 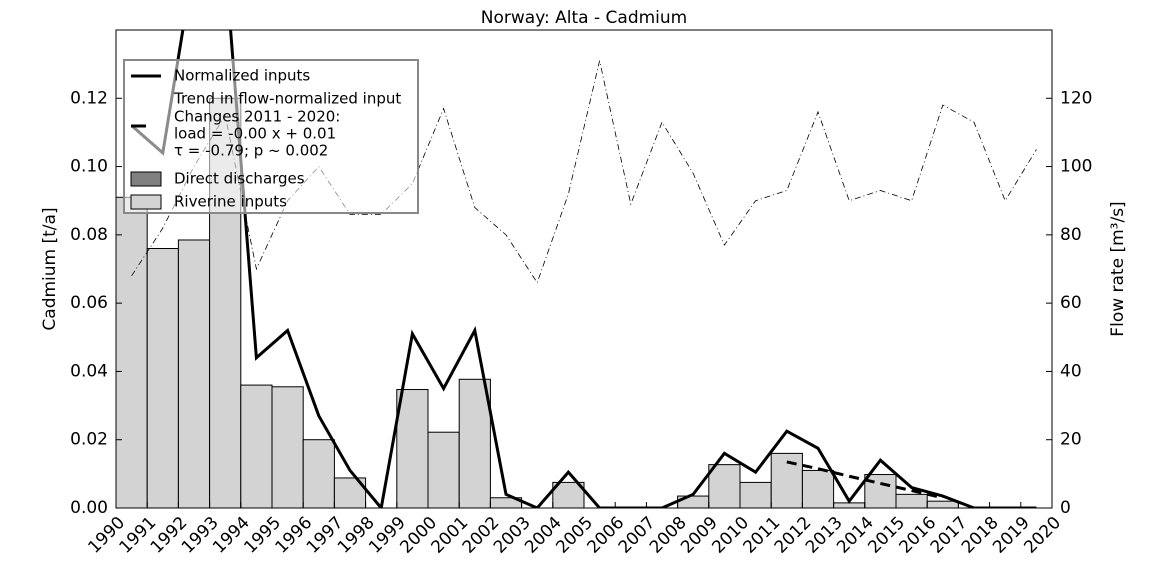 I want to click on legend-label: Normalized inputs, so click(x=242, y=76).